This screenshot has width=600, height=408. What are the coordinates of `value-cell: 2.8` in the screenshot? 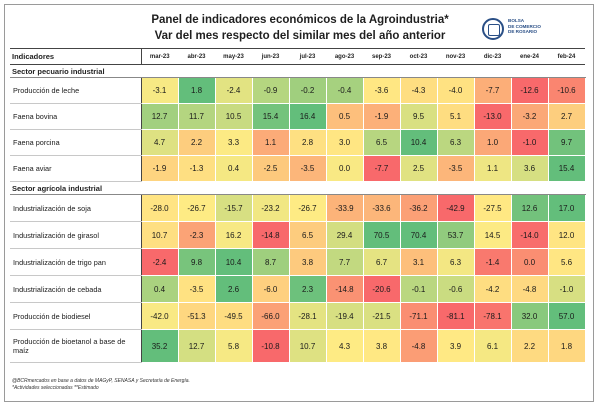 It's located at (308, 142).